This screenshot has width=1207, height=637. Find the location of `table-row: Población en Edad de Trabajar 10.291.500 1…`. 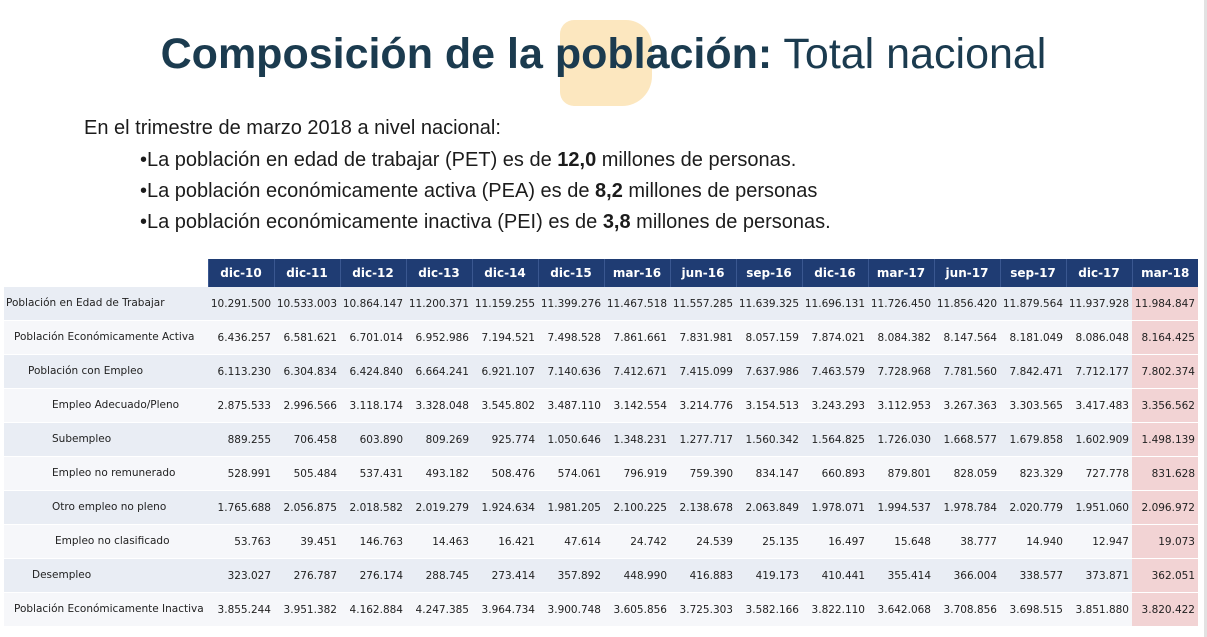

table-row: Población en Edad de Trabajar 10.291.500 1… is located at coordinates (601, 304).